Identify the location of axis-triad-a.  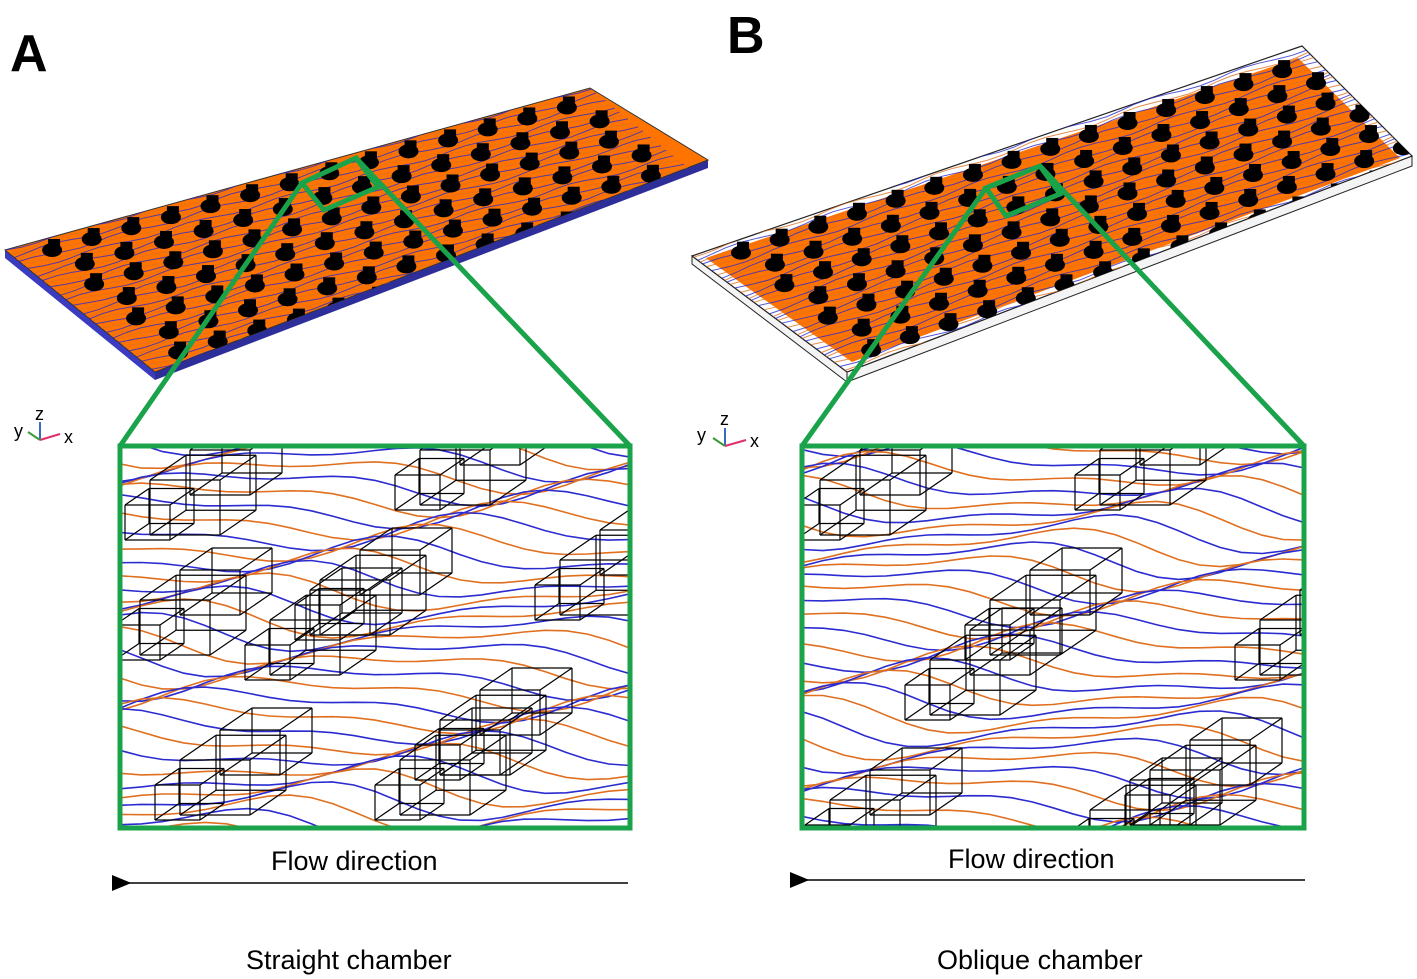
(44, 431).